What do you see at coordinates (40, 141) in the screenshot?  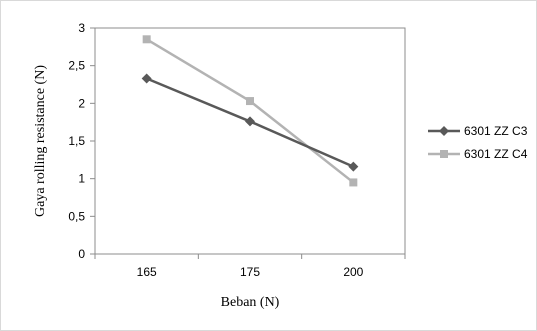 I see `y-axis-title: Gaya rolling resistance (N)` at bounding box center [40, 141].